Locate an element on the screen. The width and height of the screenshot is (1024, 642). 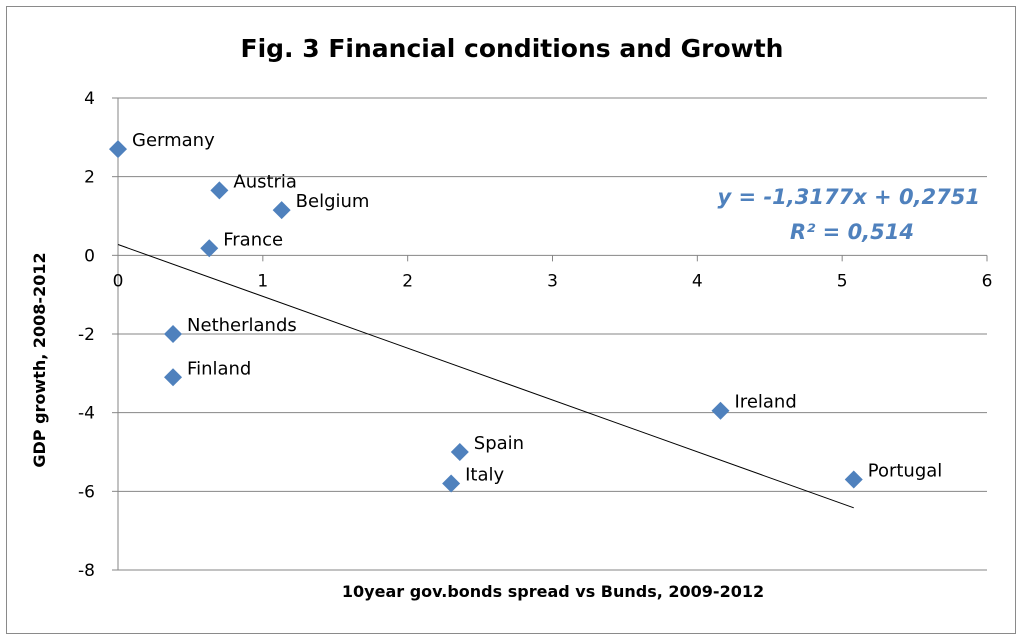
data-point-france is located at coordinates (209, 248).